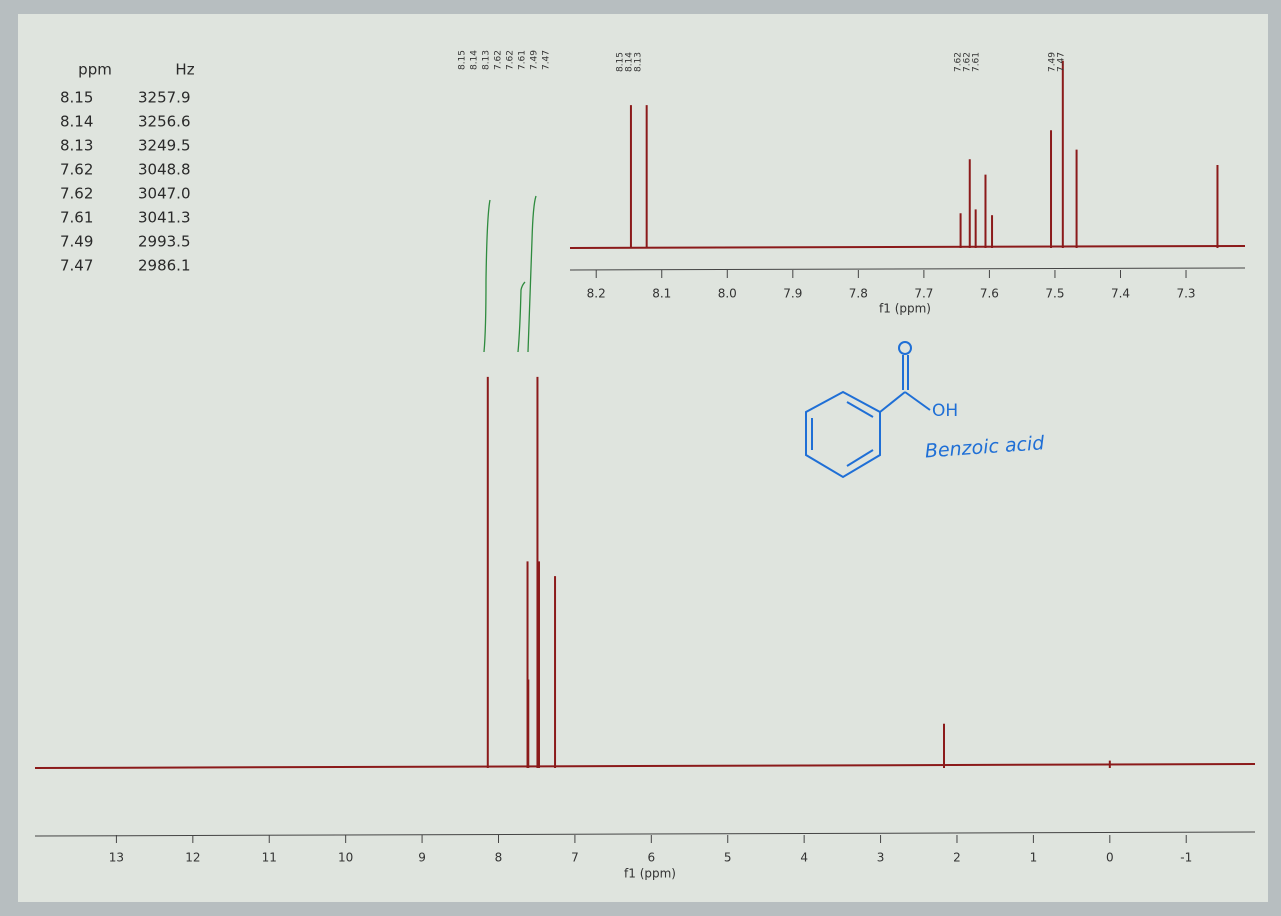 The image size is (1281, 916). I want to click on table-cell: 8.13, so click(76, 146).